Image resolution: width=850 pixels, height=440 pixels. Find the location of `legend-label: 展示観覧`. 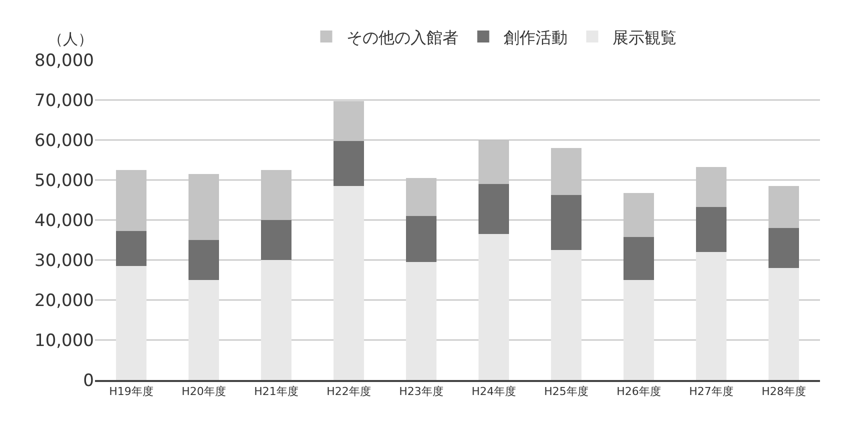

legend-label: 展示観覧 is located at coordinates (644, 37).